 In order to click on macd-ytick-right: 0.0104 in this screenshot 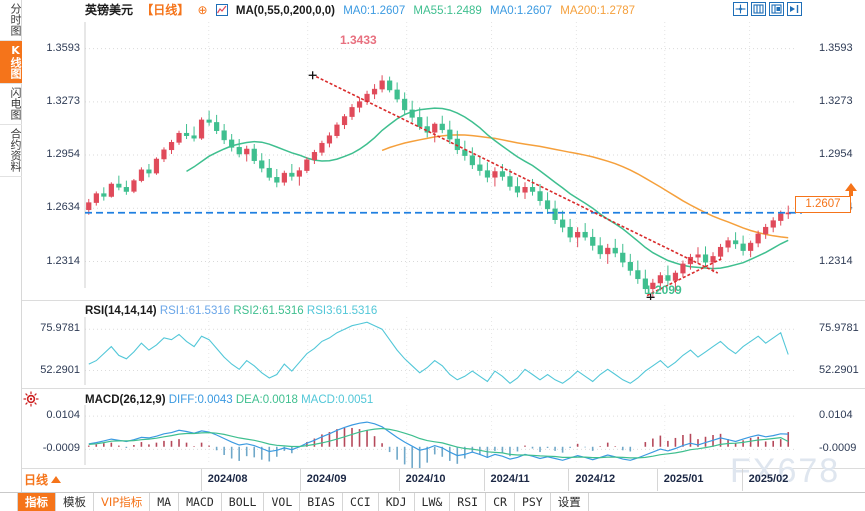, I will do `click(836, 415)`.